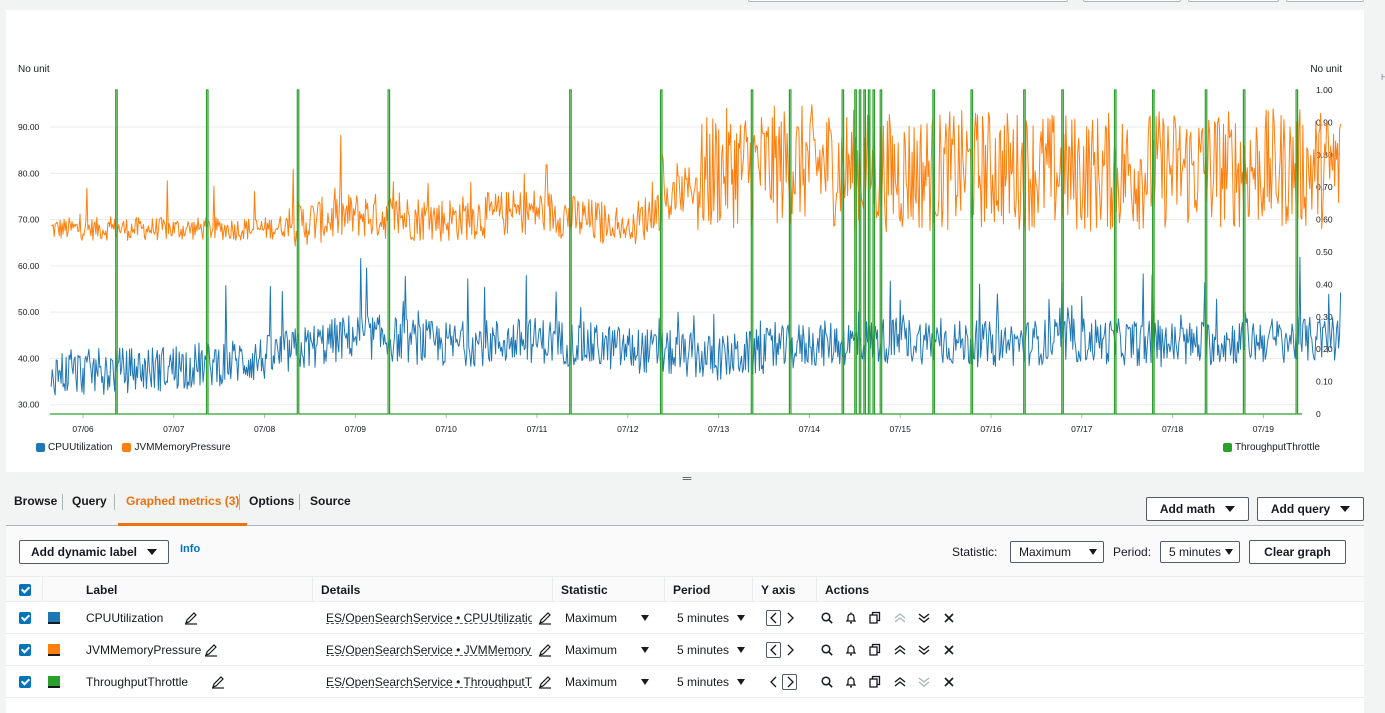 The width and height of the screenshot is (1385, 713). Describe the element at coordinates (125, 618) in the screenshot. I see `row-label: CPUUtilization` at that location.